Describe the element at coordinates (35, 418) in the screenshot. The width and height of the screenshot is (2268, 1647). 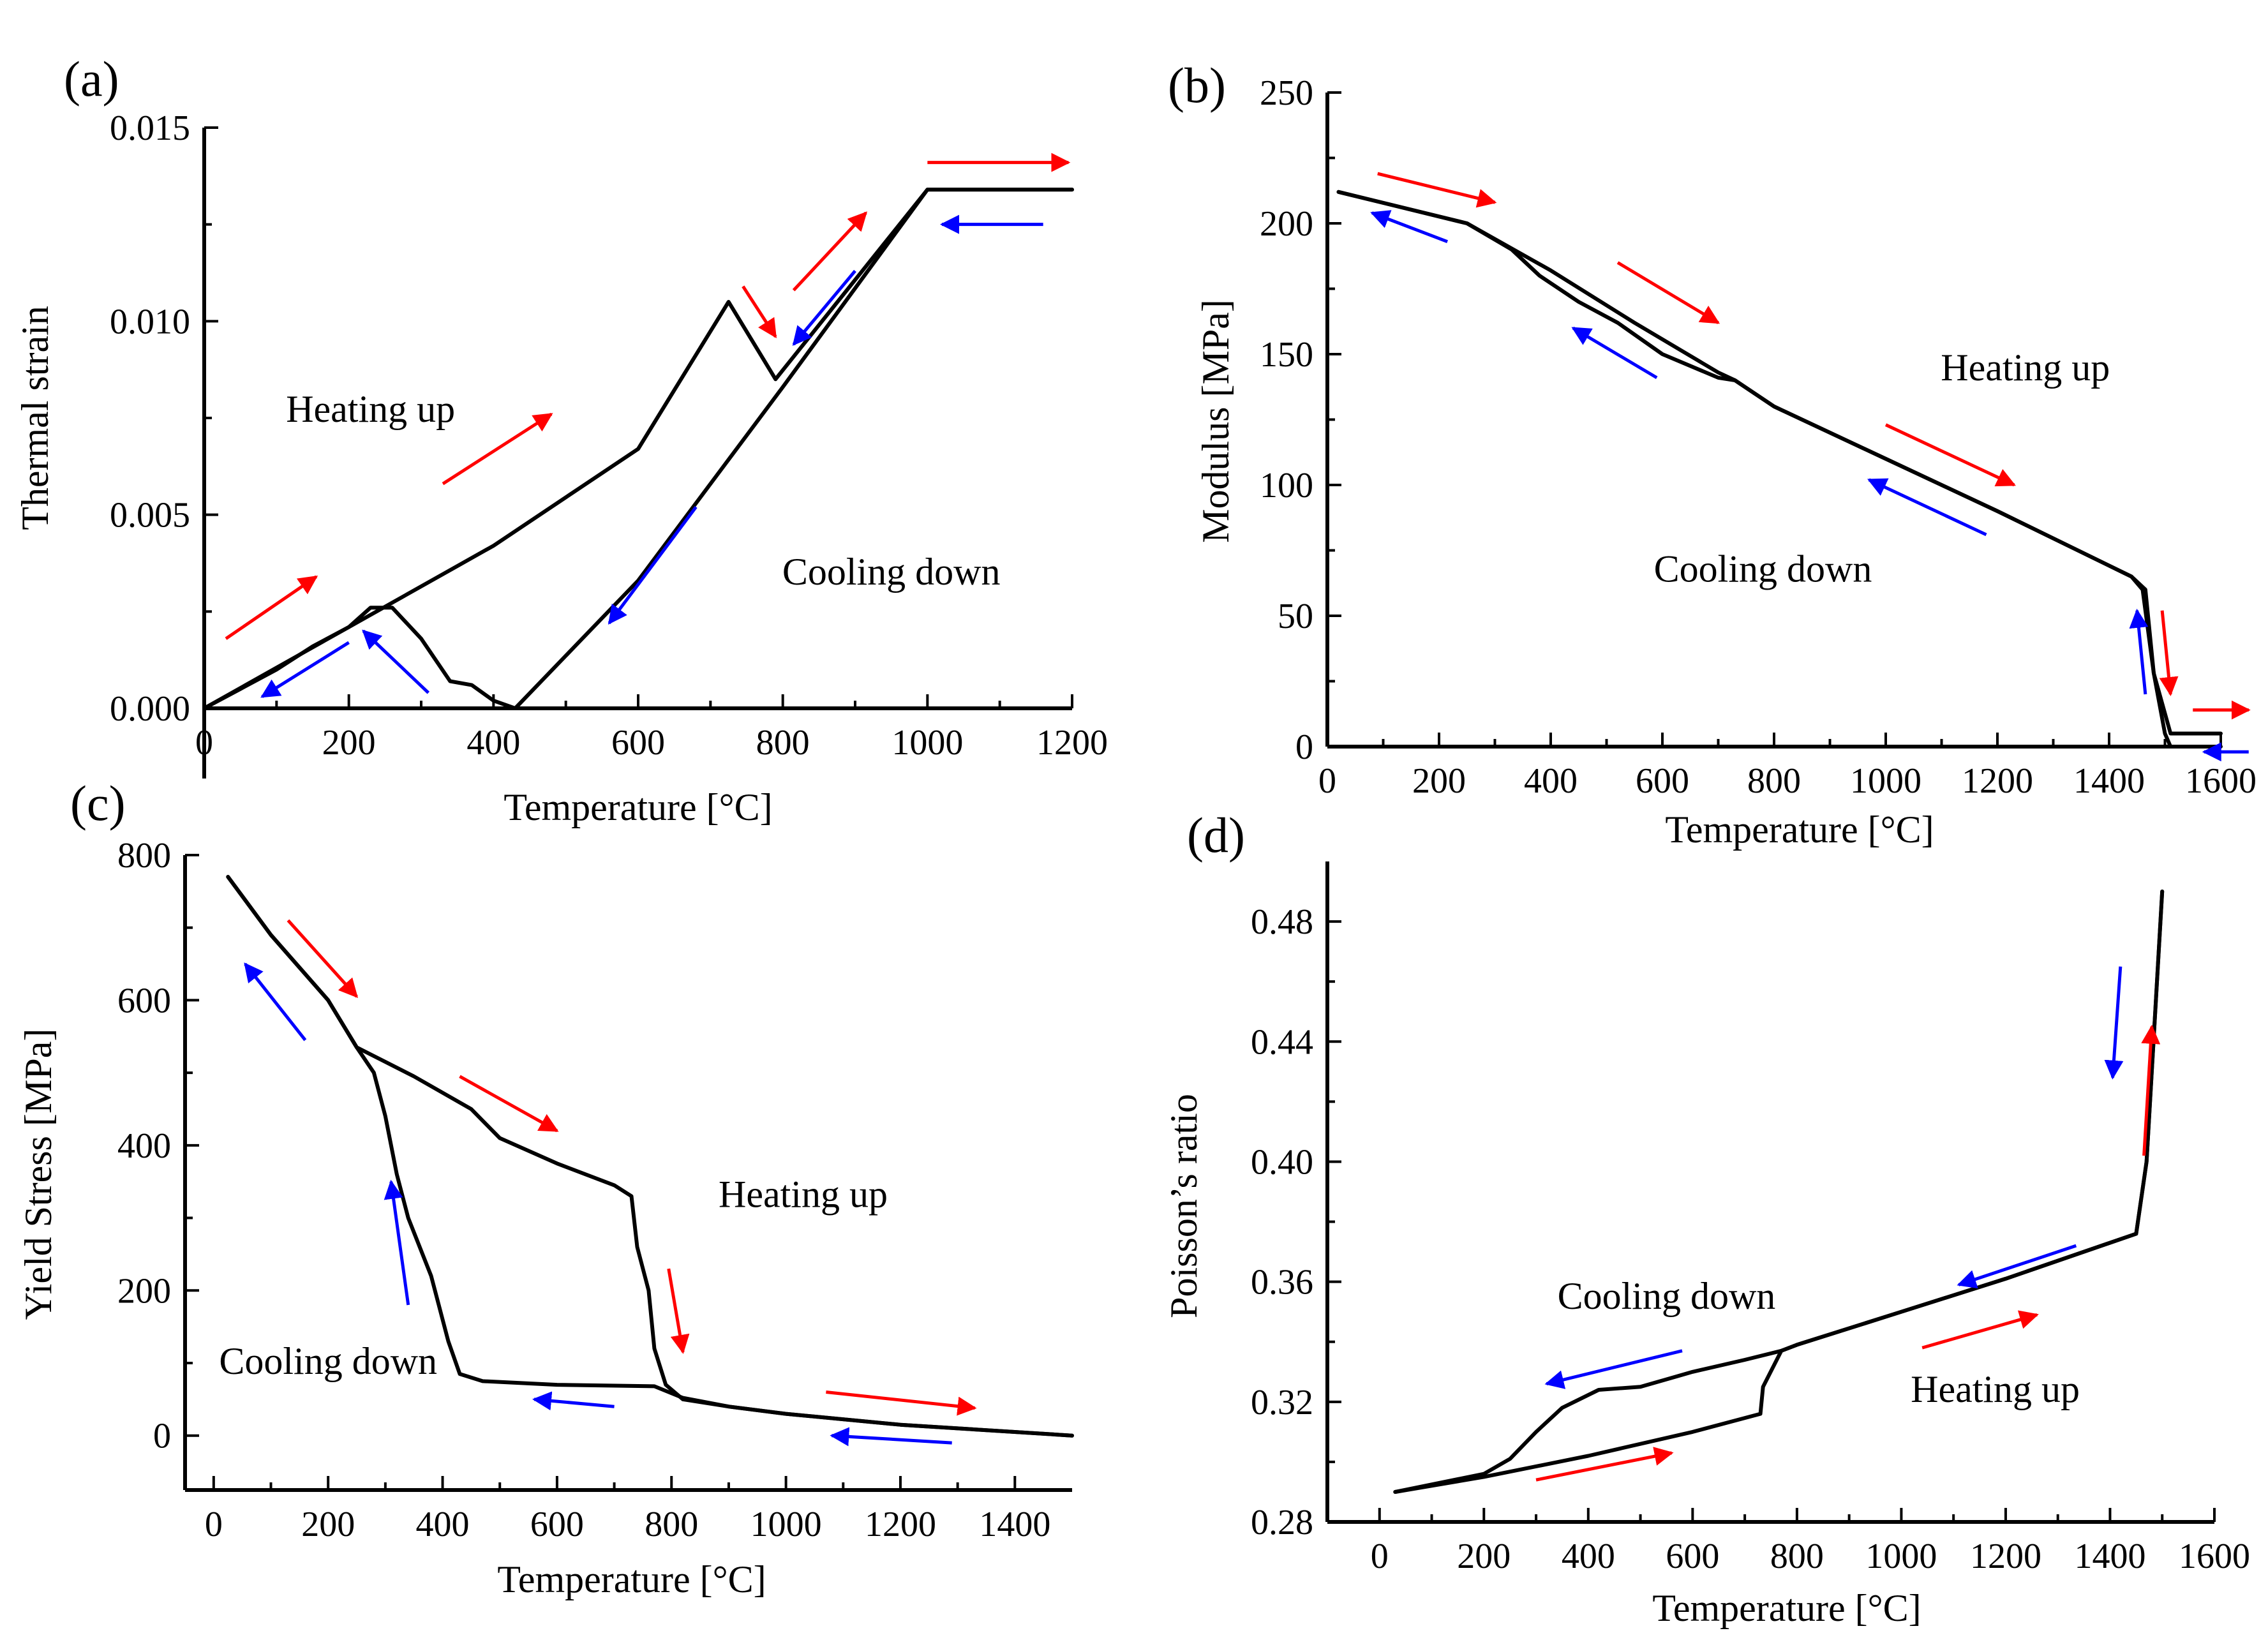
I see `y-axis-title-a: Thermal strain` at that location.